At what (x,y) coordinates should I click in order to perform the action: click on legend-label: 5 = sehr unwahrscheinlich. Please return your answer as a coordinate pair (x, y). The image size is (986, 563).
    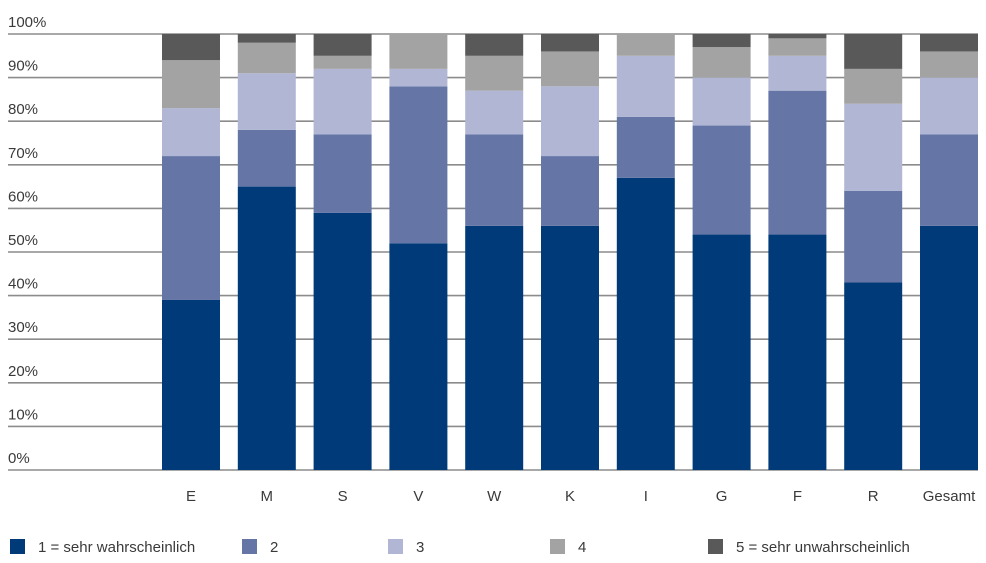
    Looking at the image, I should click on (823, 547).